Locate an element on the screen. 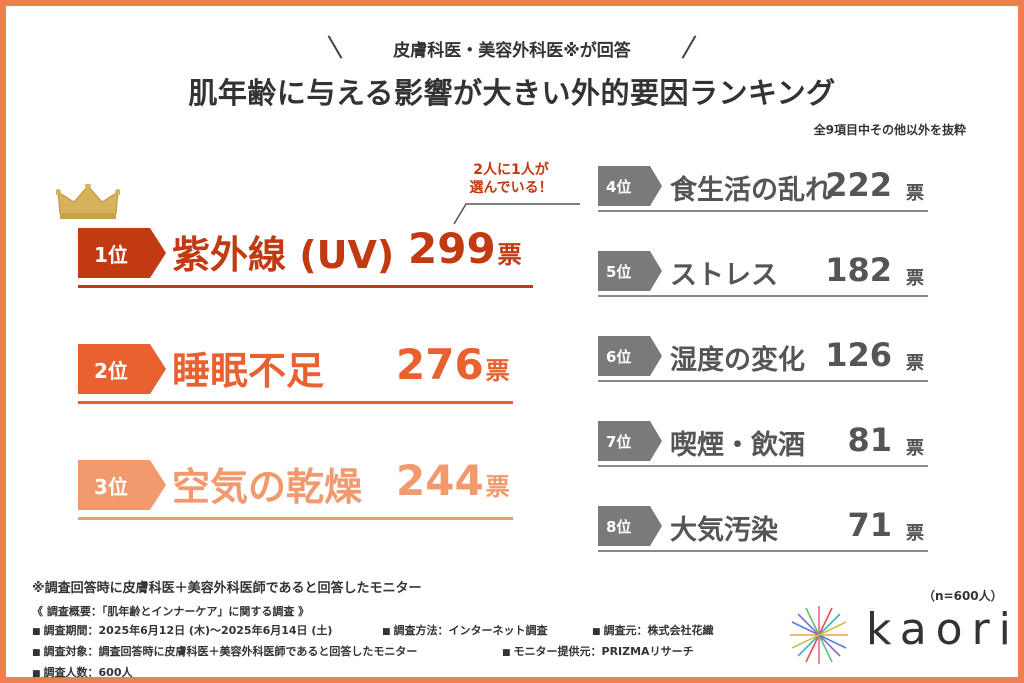  kaori-starburst-logo-icon is located at coordinates (819, 635).